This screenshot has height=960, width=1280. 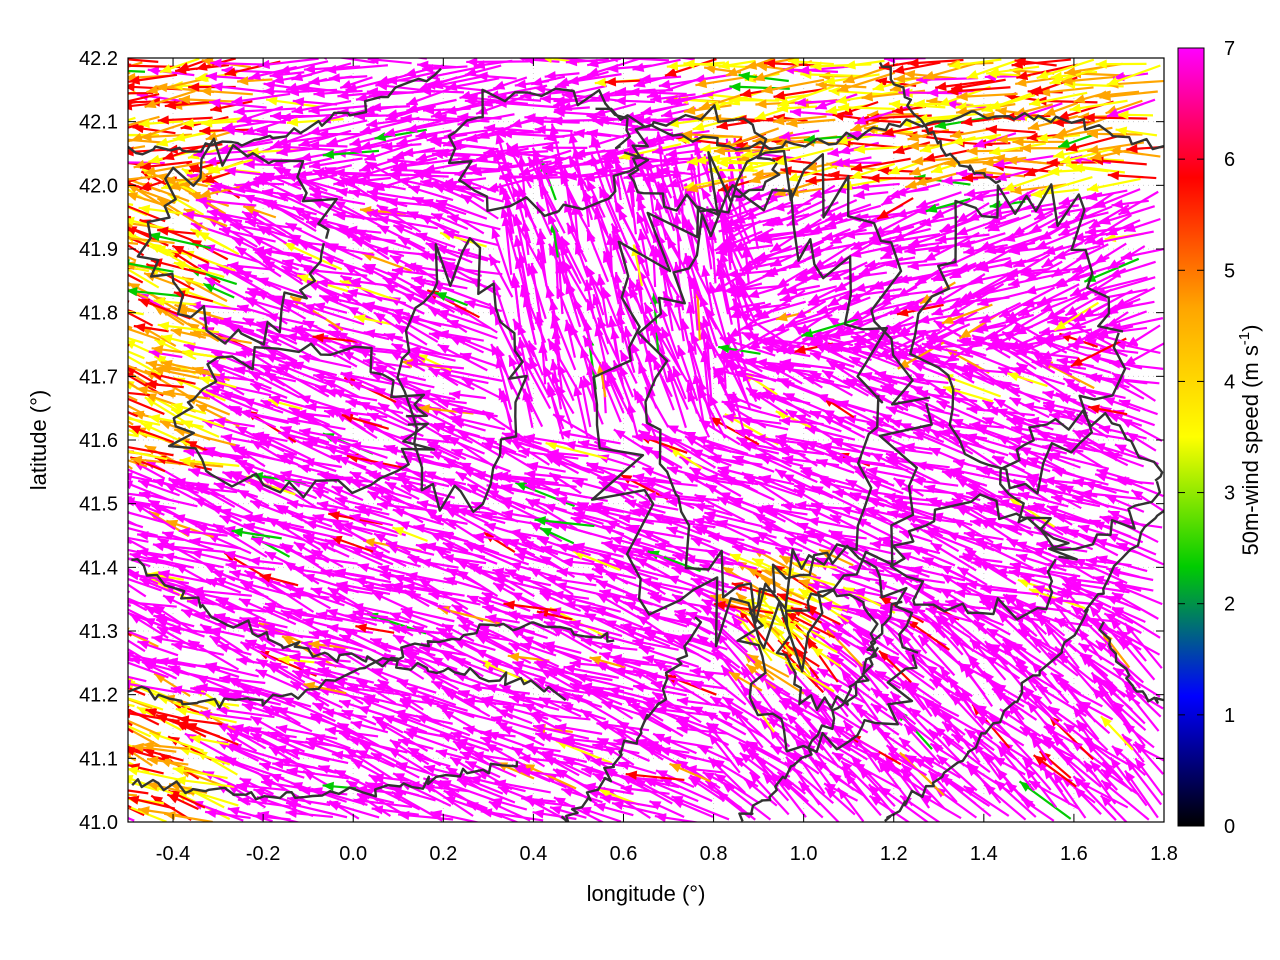 What do you see at coordinates (1229, 827) in the screenshot?
I see `colorbar-tick-label: 0` at bounding box center [1229, 827].